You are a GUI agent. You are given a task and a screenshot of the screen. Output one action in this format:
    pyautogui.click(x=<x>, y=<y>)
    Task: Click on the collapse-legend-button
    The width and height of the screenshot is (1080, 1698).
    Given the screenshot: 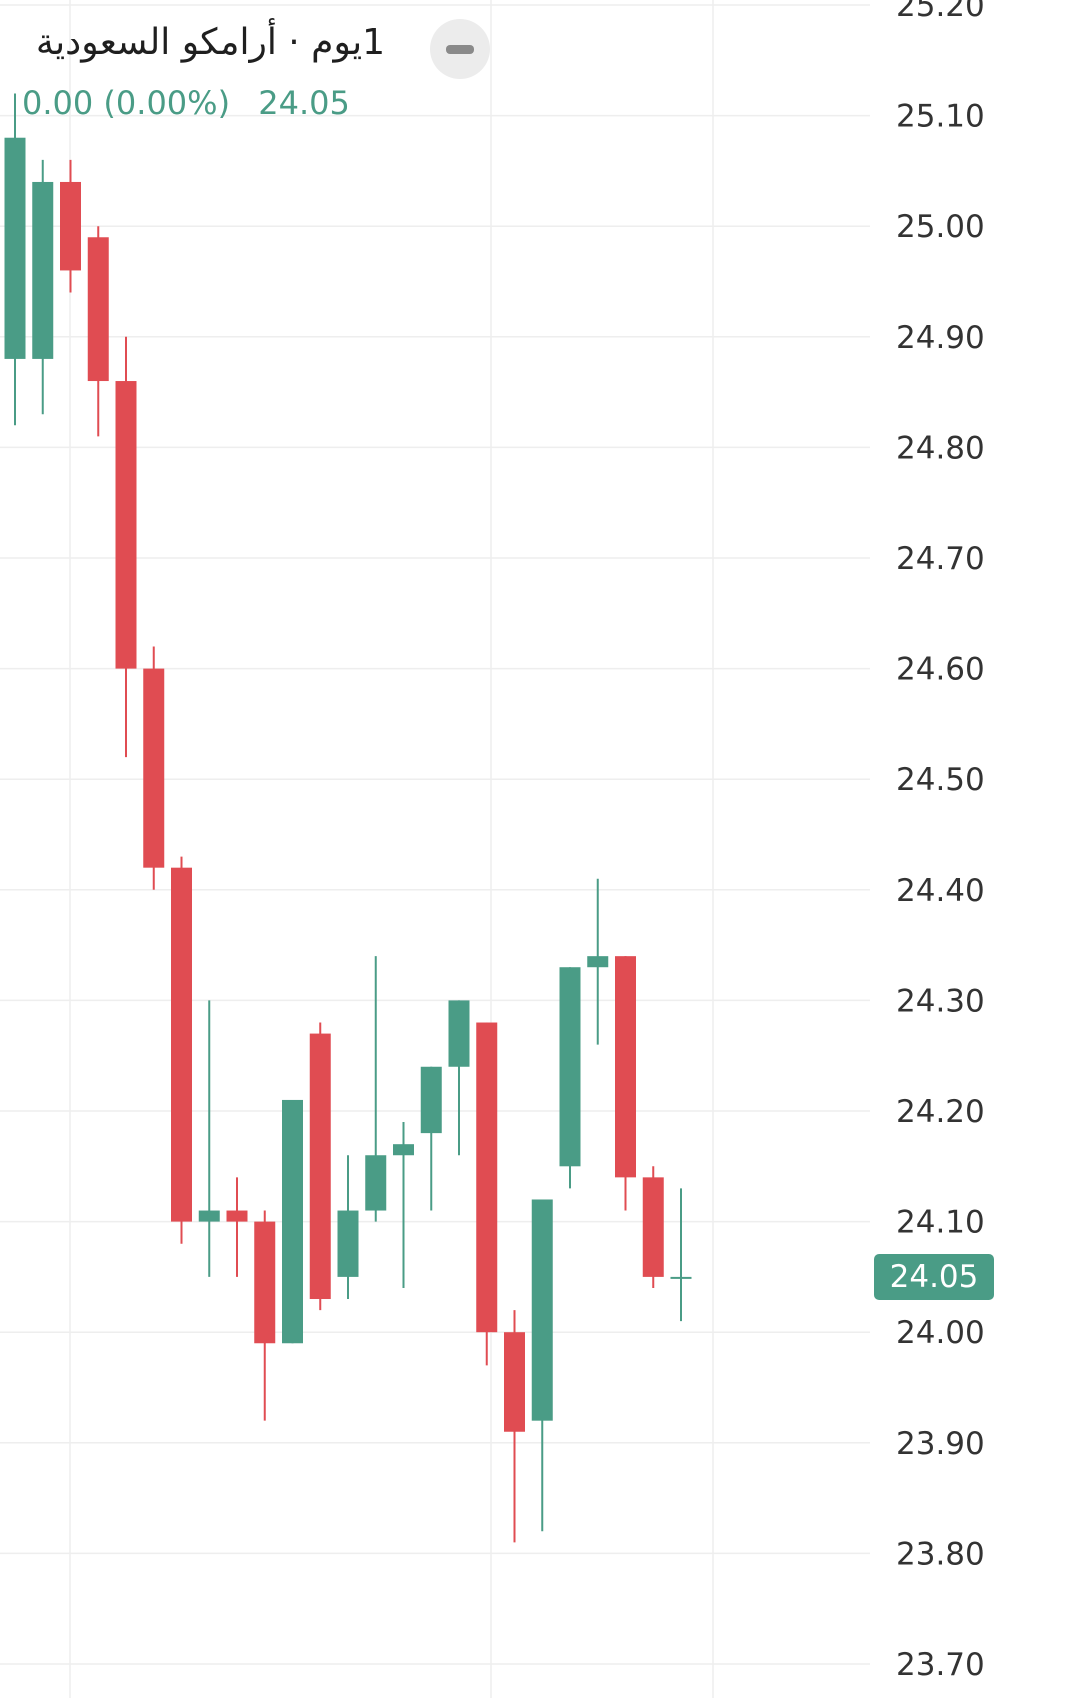 What is the action you would take?
    pyautogui.click(x=460, y=49)
    